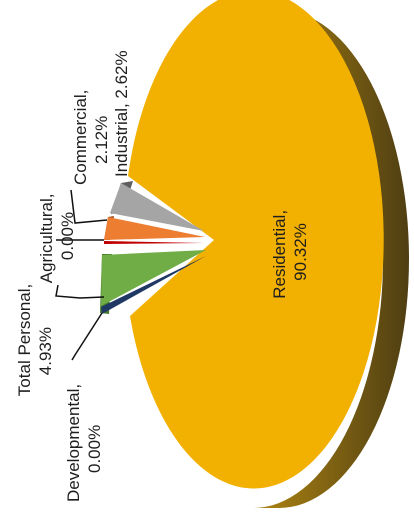 The width and height of the screenshot is (414, 529). Describe the element at coordinates (67, 236) in the screenshot. I see `label-agricultural-line2: 0.00%` at that location.